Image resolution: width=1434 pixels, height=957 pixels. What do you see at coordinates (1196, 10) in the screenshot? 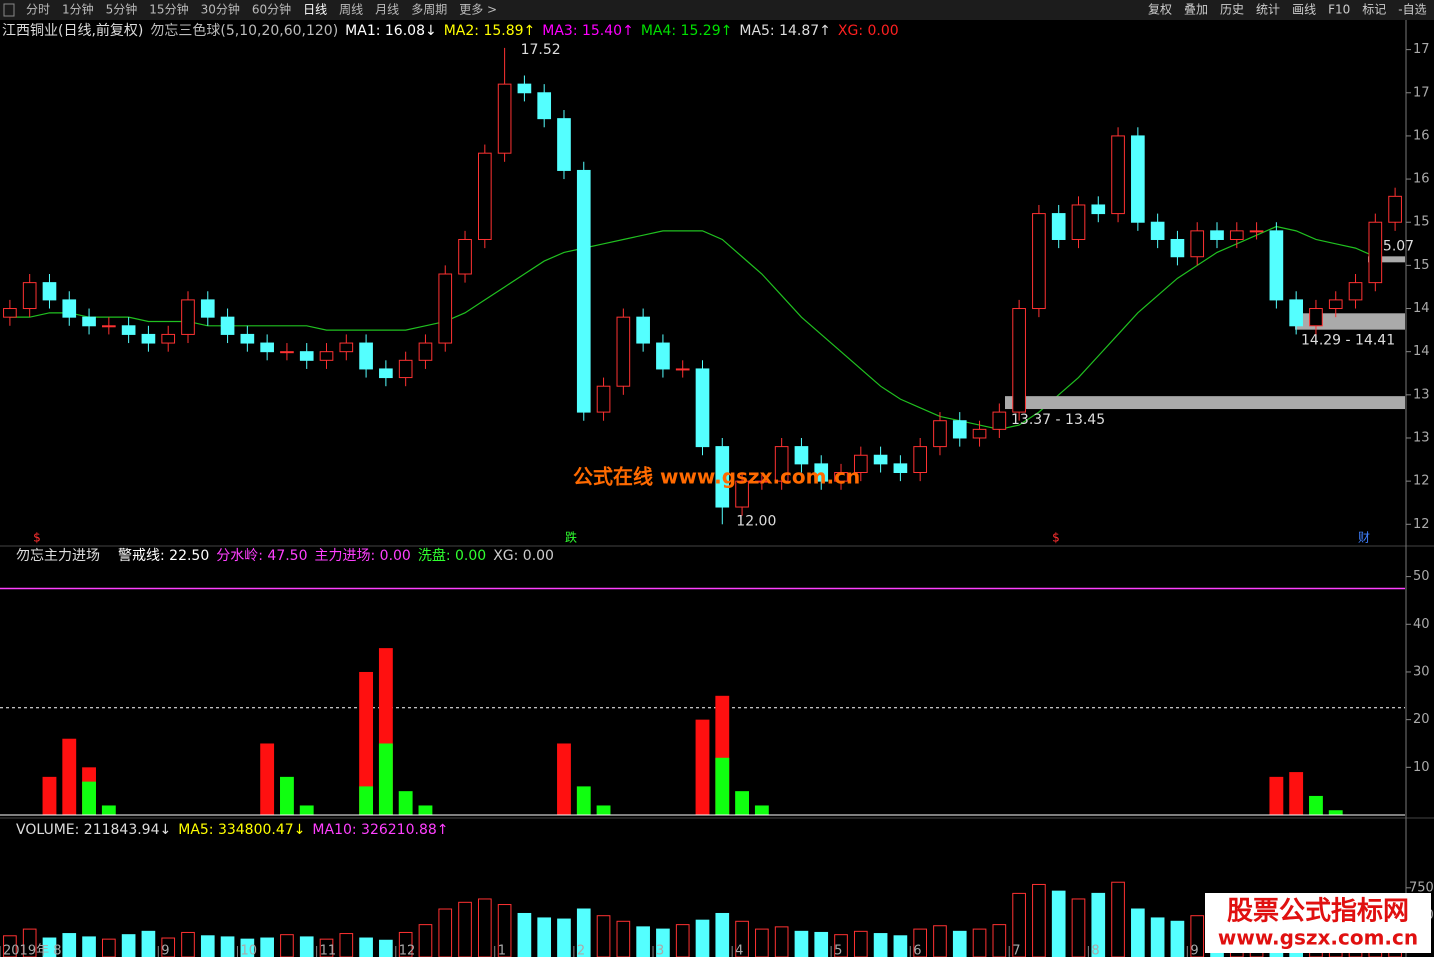
I see `legend-item: 叠加` at bounding box center [1196, 10].